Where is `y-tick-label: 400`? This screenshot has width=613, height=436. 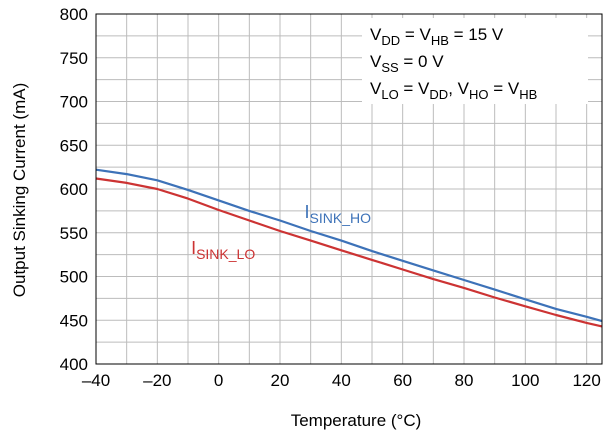
y-tick-label: 400 is located at coordinates (74, 364).